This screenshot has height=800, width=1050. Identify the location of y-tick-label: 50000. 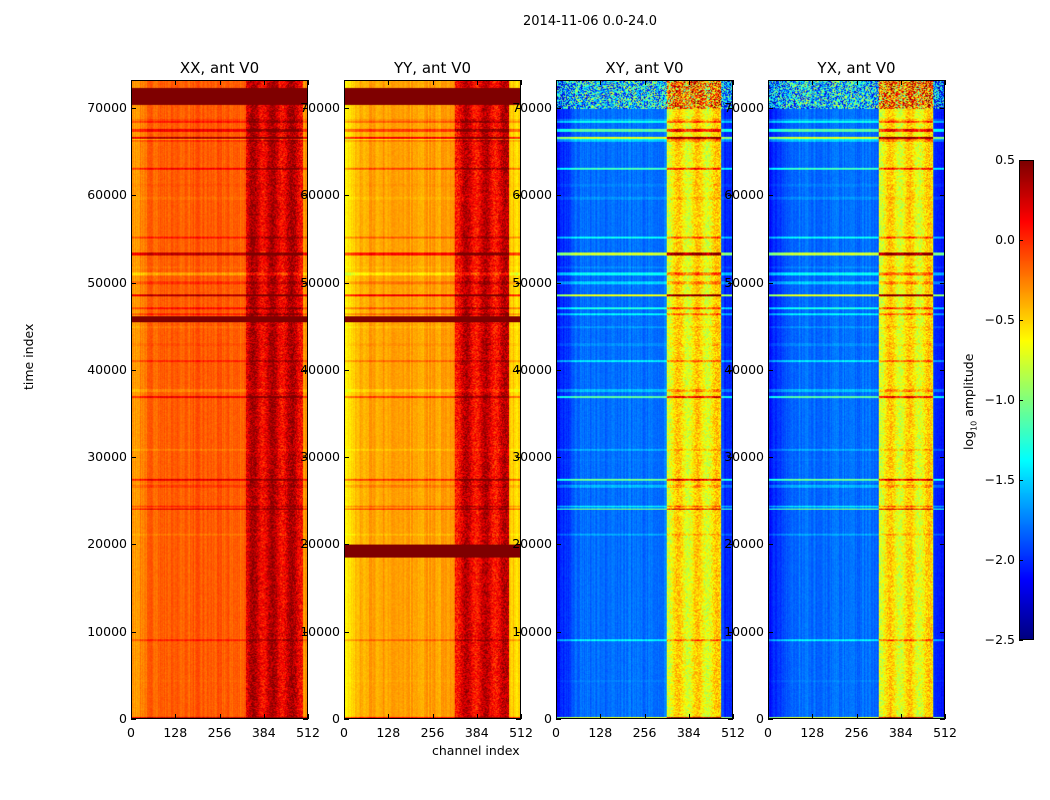
(320, 282).